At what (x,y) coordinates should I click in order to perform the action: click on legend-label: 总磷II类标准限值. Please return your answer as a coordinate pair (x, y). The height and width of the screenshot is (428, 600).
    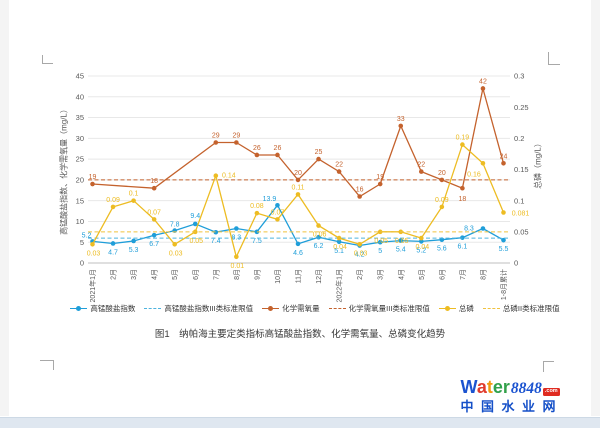
    Looking at the image, I should click on (531, 308).